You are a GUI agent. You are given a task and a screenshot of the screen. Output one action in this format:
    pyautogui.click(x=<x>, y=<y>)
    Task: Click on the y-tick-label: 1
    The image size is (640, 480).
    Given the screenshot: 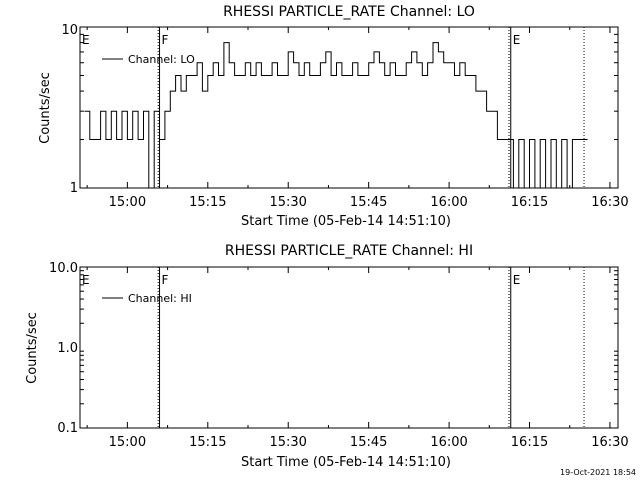 What is the action you would take?
    pyautogui.click(x=74, y=188)
    